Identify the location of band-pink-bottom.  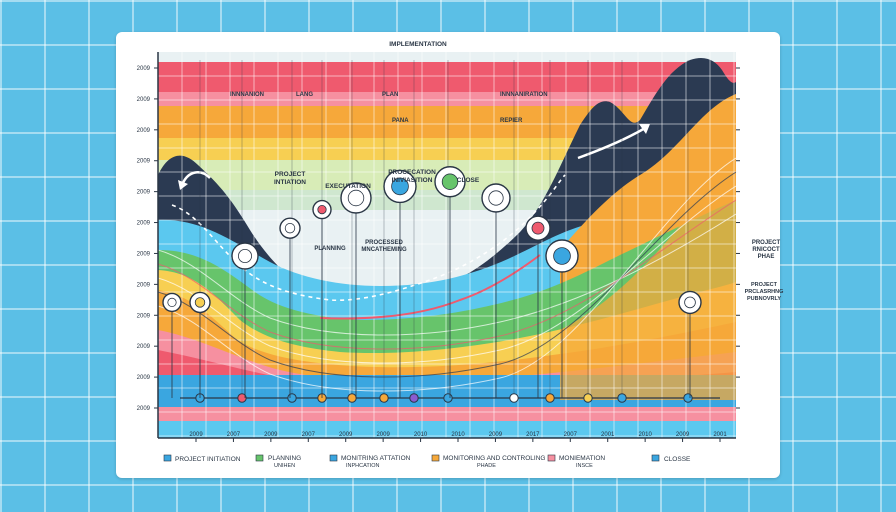
(447, 414).